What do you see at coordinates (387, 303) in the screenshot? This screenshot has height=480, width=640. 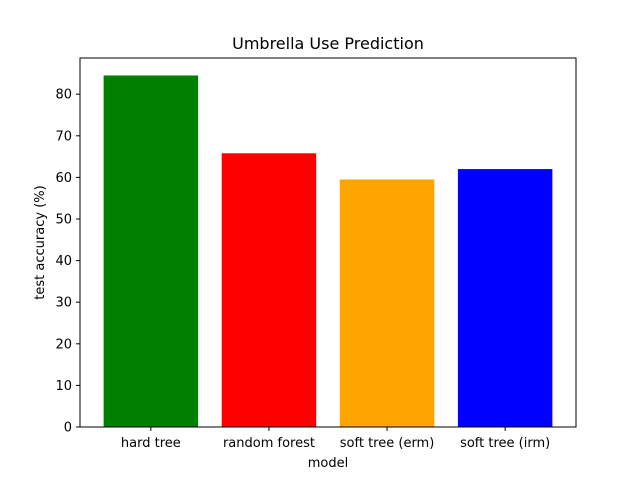 I see `bar-soft-tree-erm` at bounding box center [387, 303].